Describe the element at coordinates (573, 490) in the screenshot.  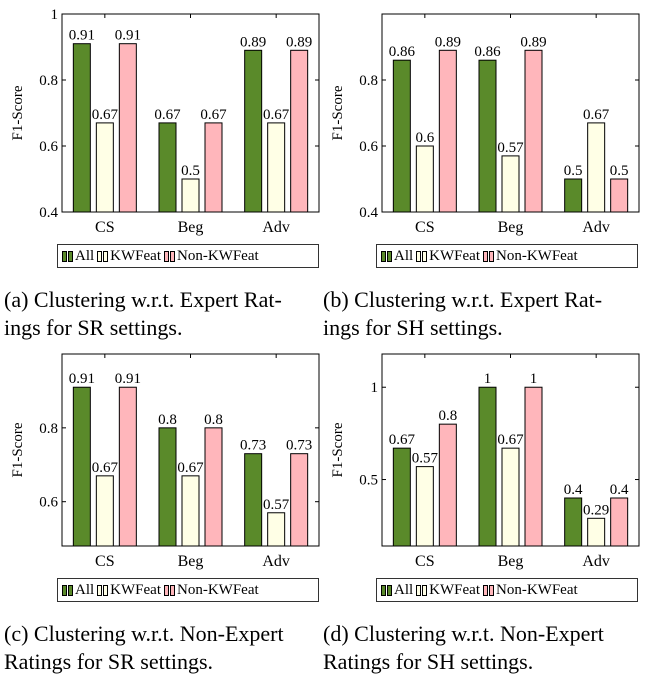
I see `data-label-all: 0.4` at that location.